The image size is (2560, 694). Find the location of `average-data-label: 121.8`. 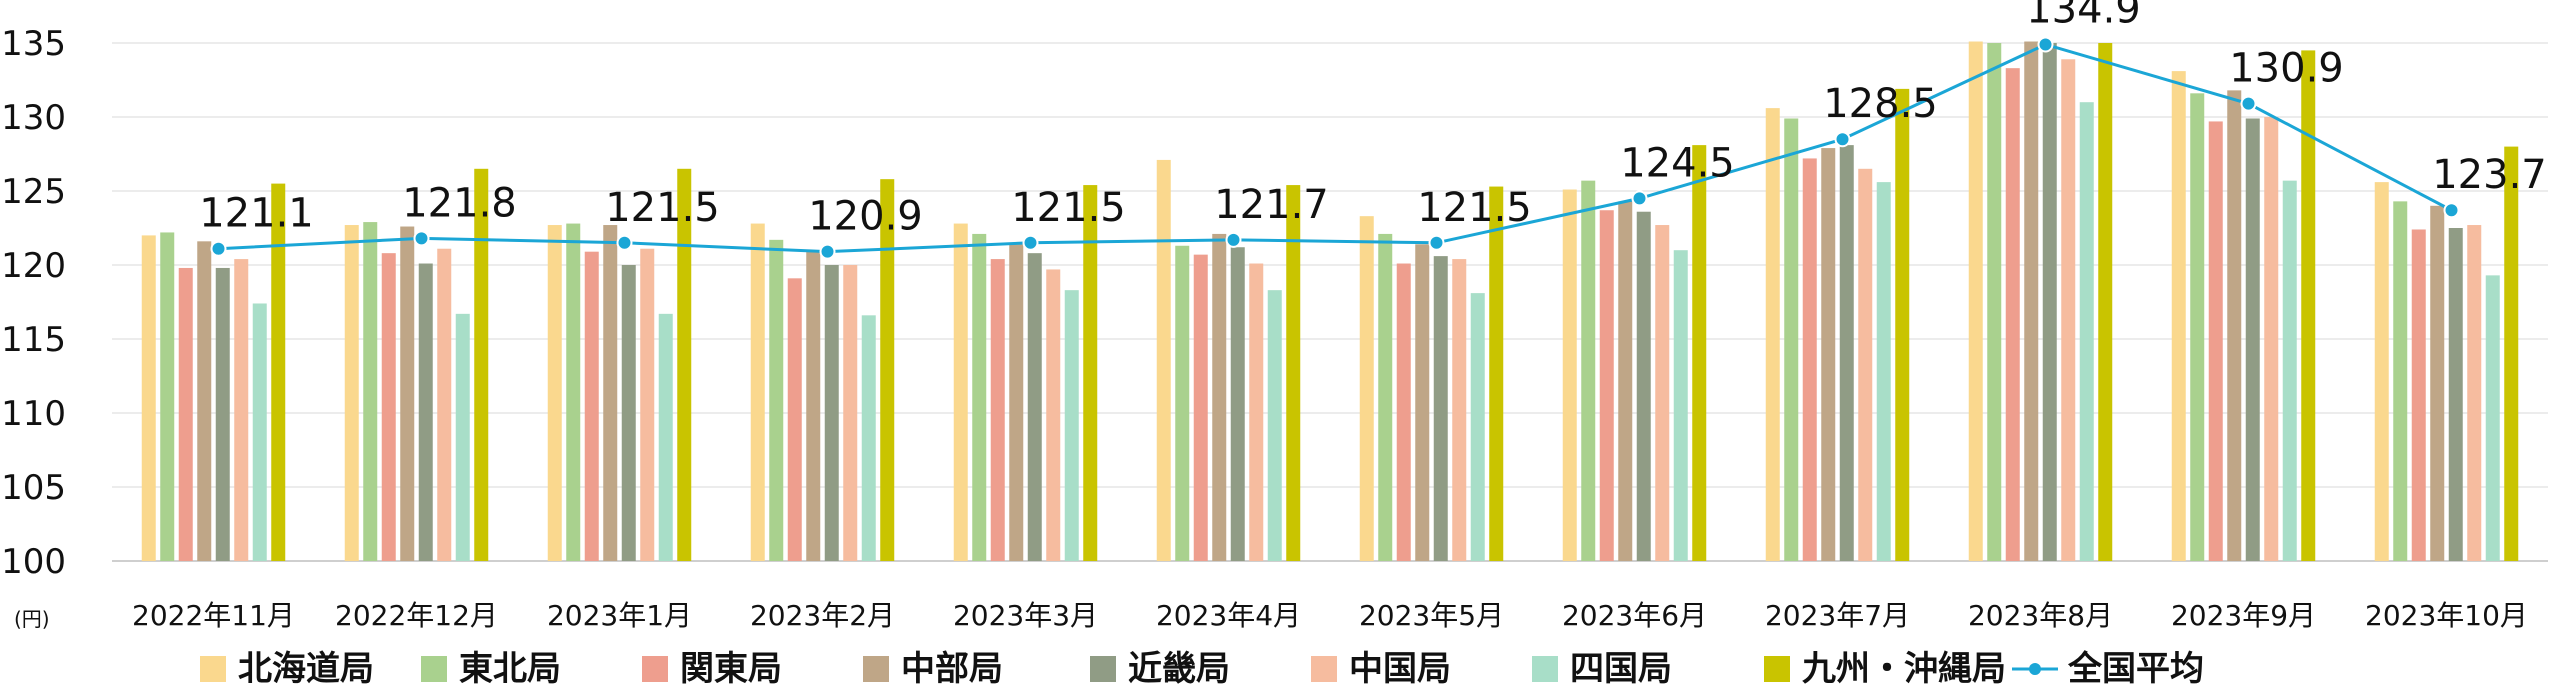

average-data-label: 121.8 is located at coordinates (459, 203).